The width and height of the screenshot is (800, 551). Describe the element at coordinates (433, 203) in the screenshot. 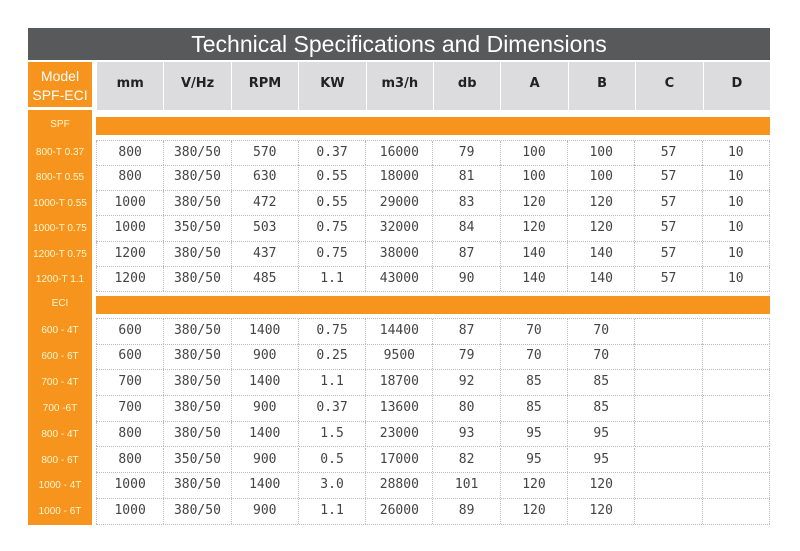

I see `table-row: 1000 380/50 472 0.55 29000 83 120 120 57 10` at that location.